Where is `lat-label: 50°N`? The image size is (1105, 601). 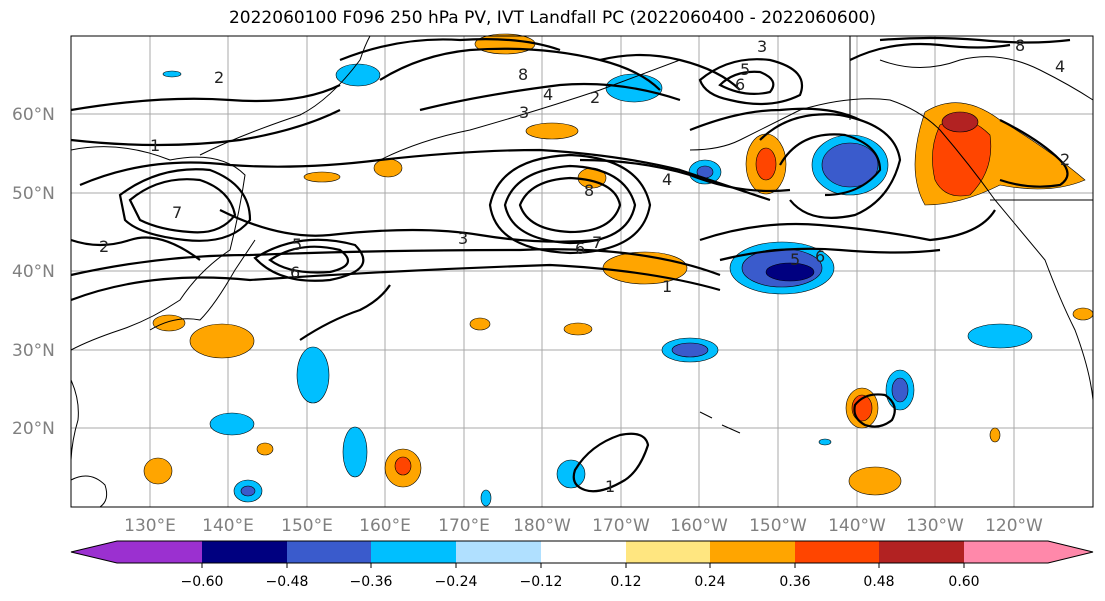
lat-label: 50°N is located at coordinates (33, 194).